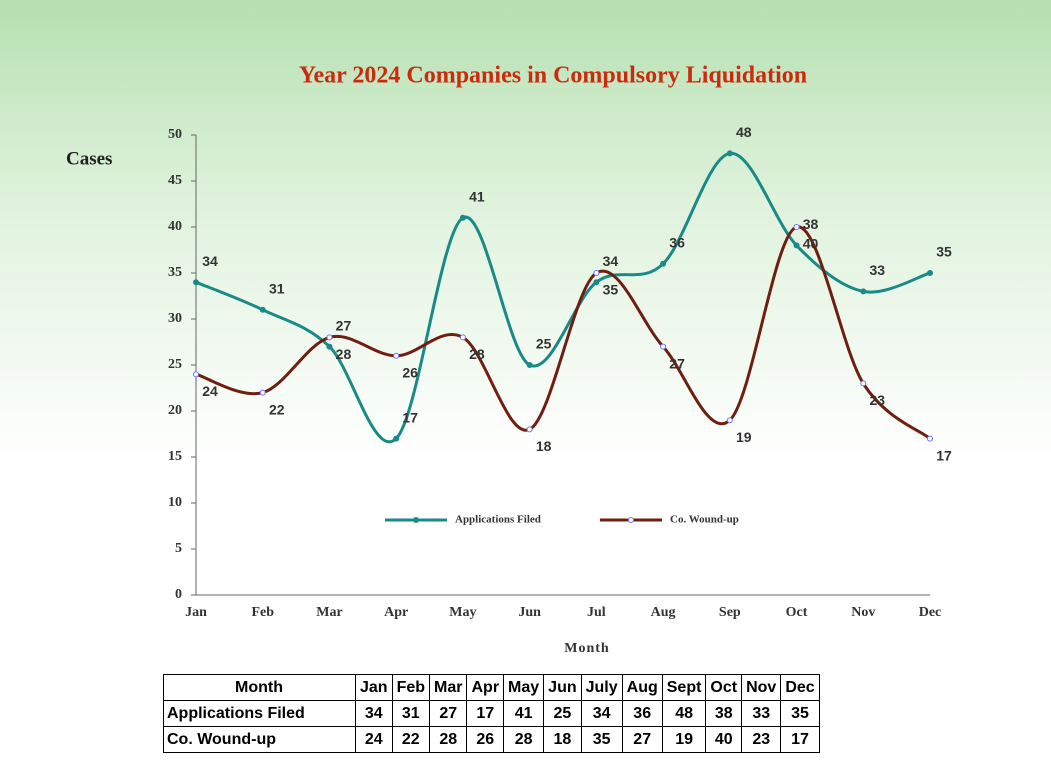 Image resolution: width=1051 pixels, height=760 pixels. I want to click on legend: Applications Filed Co. Wound-up, so click(562, 520).